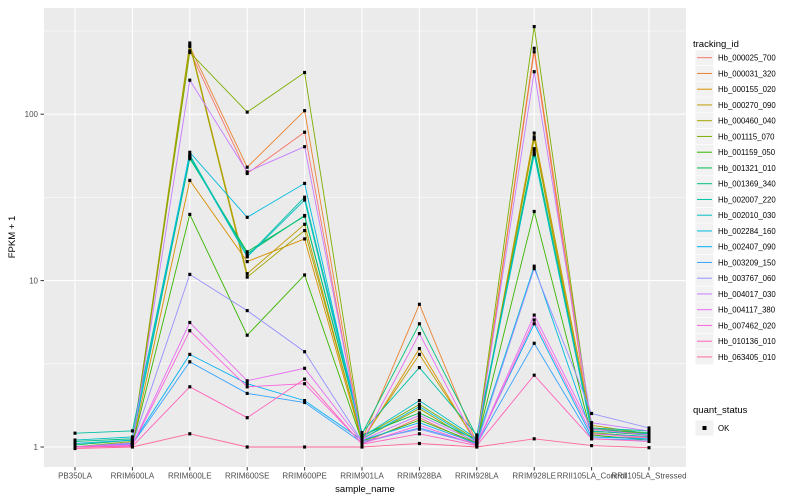 This screenshot has width=800, height=500. I want to click on legend-item-Hb_001159_050: Hb_001159_050, so click(735, 152).